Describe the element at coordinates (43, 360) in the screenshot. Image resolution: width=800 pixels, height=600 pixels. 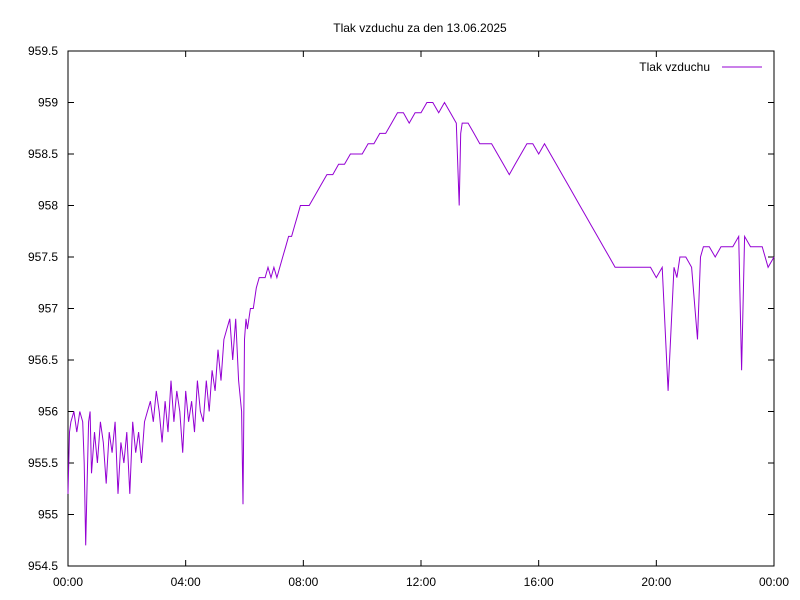
I see `y-tick-label: 956.5` at that location.